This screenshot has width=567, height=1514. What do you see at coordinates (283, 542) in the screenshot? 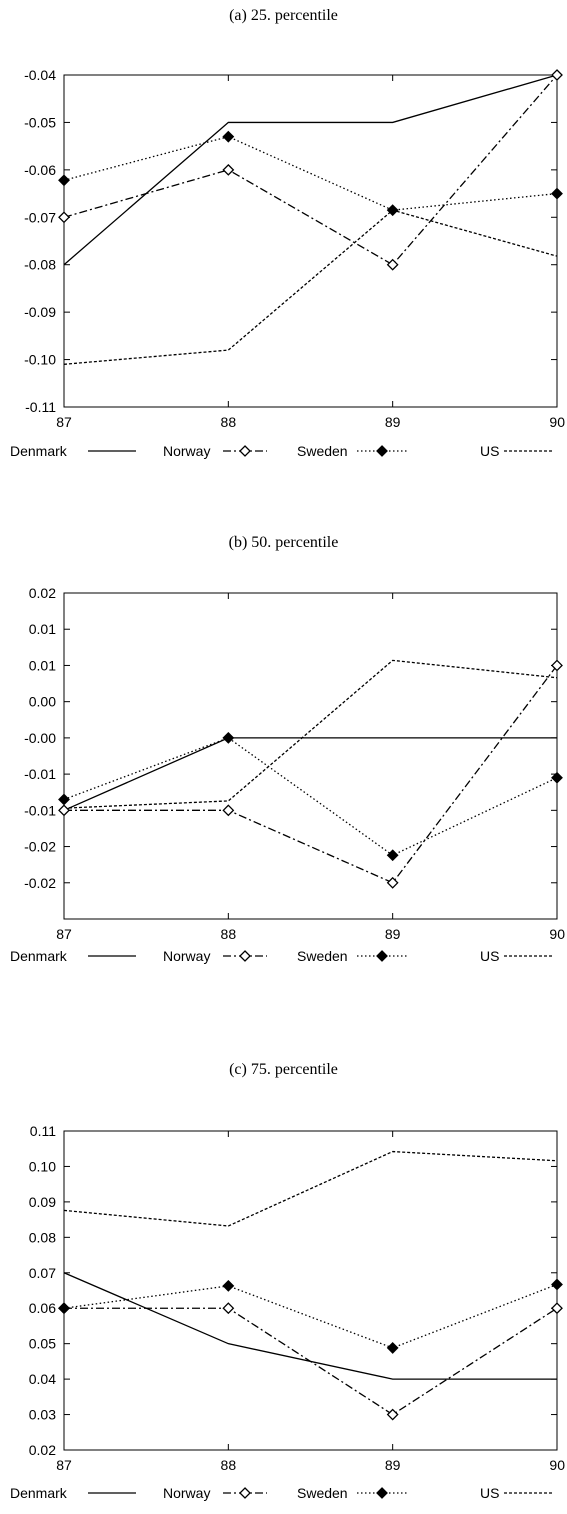
I see `chart-title-b: (b) 50. percentile` at bounding box center [283, 542].